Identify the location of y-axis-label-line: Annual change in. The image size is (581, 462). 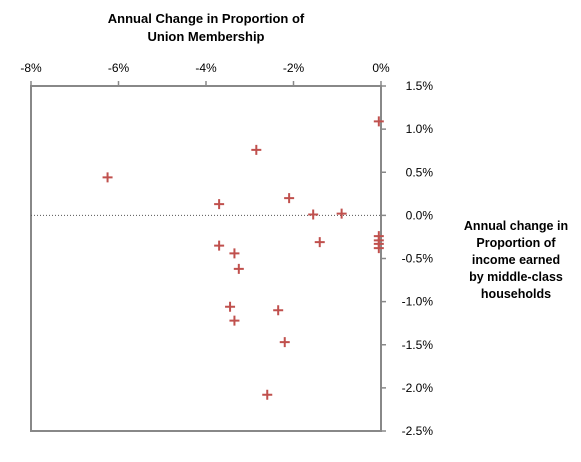
(516, 226).